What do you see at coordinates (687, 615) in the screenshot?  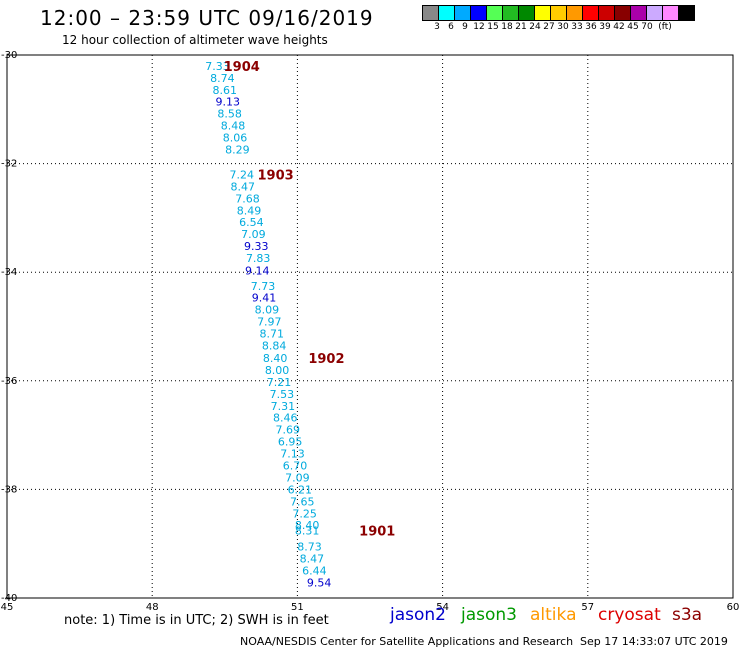 I see `satellite-label-s3a: s3a` at bounding box center [687, 615].